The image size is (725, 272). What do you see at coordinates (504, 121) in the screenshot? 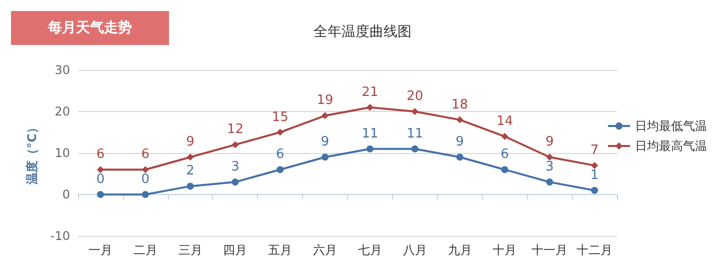
I see `data-label: 14` at bounding box center [504, 121].